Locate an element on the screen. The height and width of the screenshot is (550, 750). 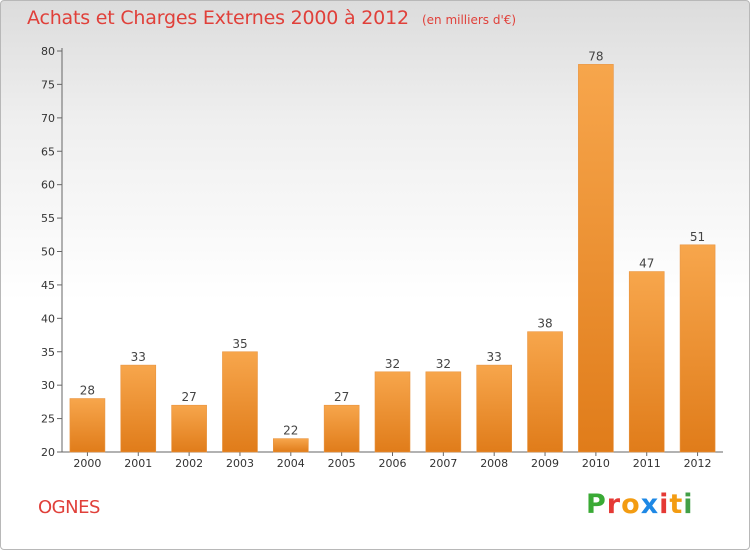
x-tick-label: 2009 is located at coordinates (545, 463).